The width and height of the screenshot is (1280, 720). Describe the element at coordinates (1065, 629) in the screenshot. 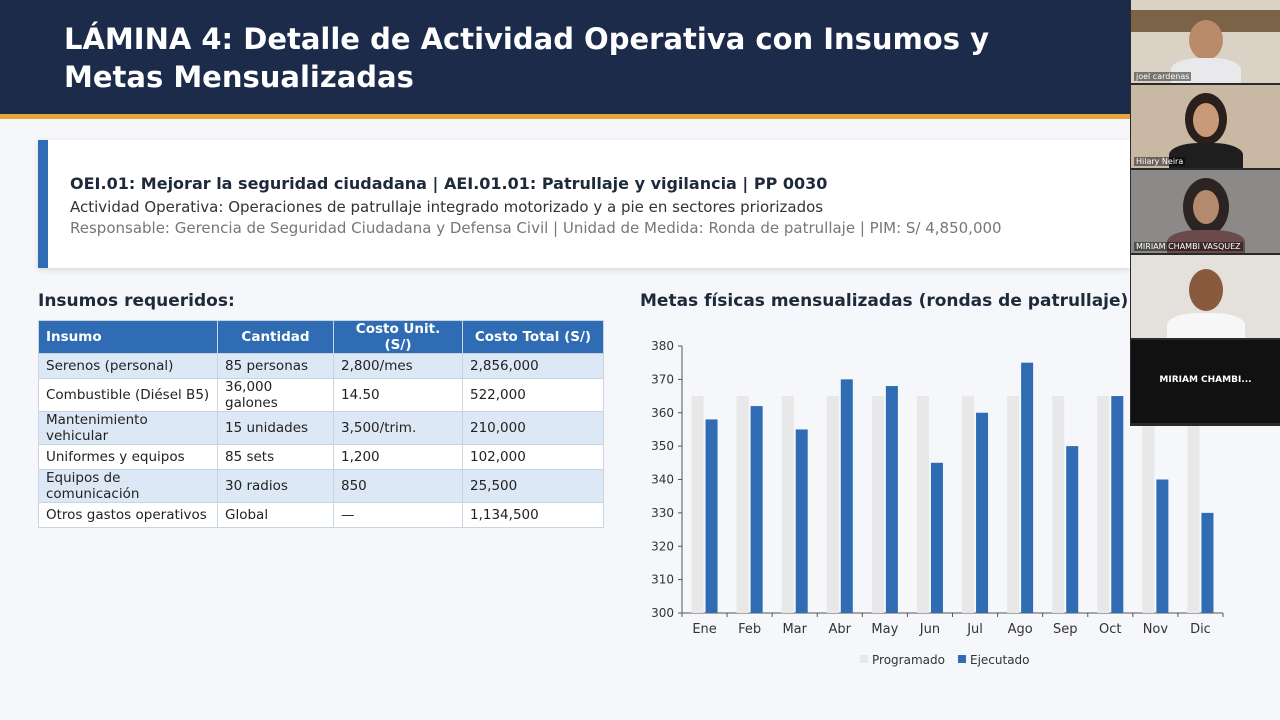

I see `x-tick-label: Sep` at that location.